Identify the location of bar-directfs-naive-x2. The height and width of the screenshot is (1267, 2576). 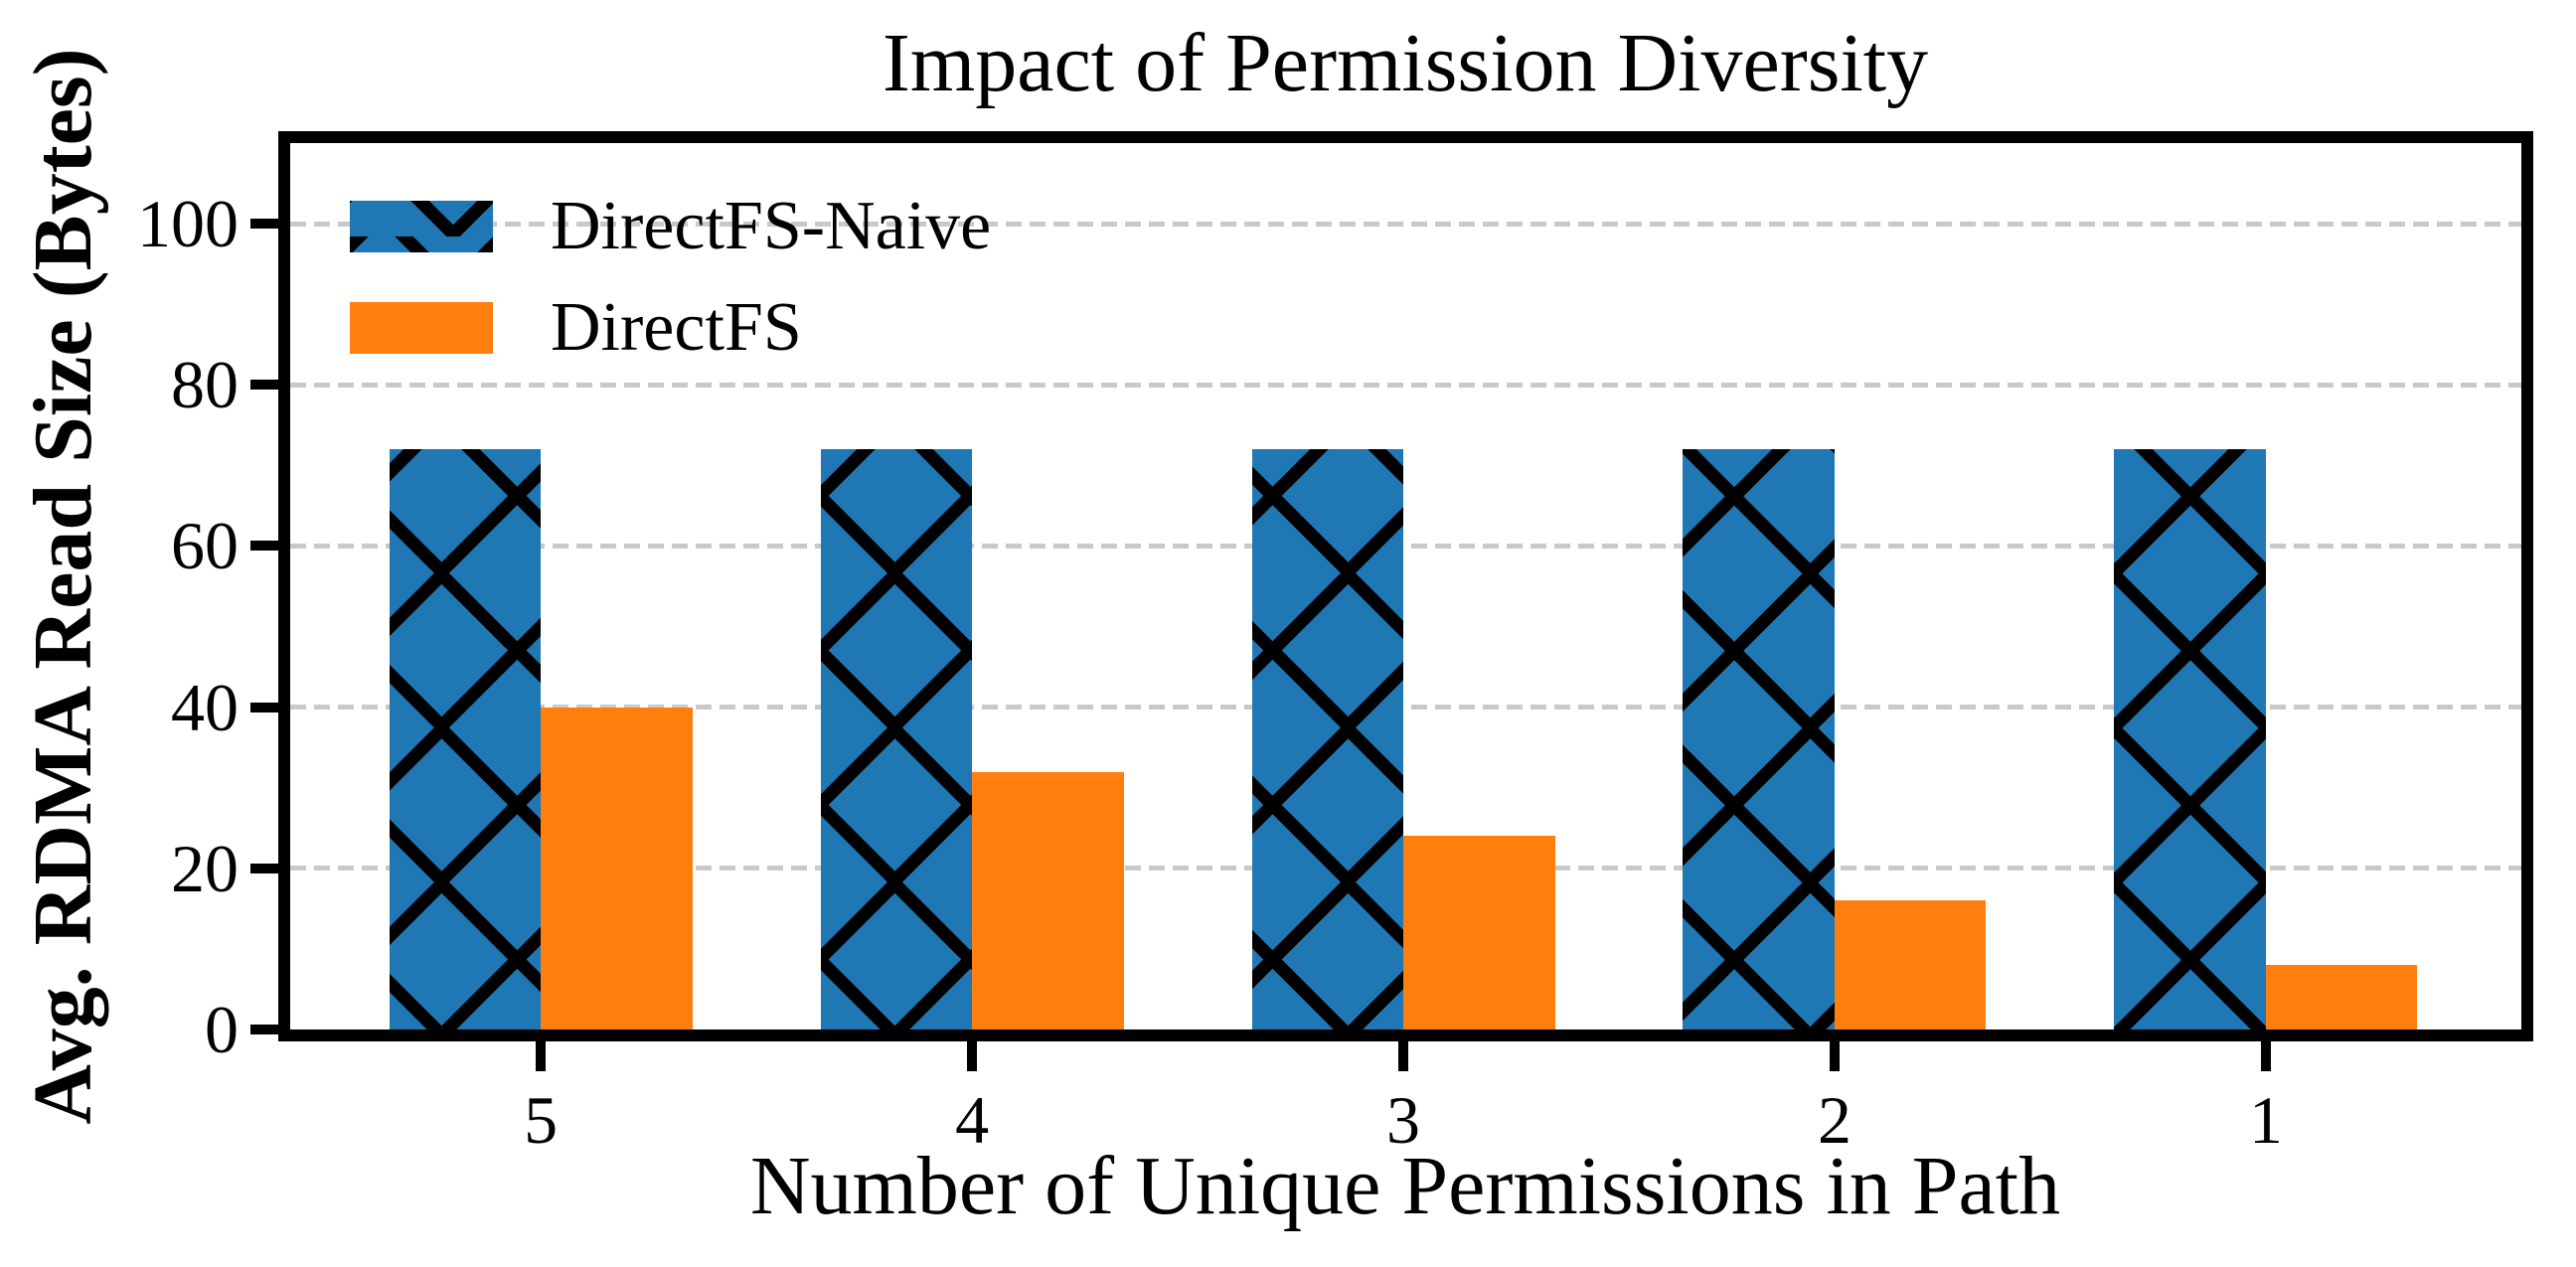
(1759, 739).